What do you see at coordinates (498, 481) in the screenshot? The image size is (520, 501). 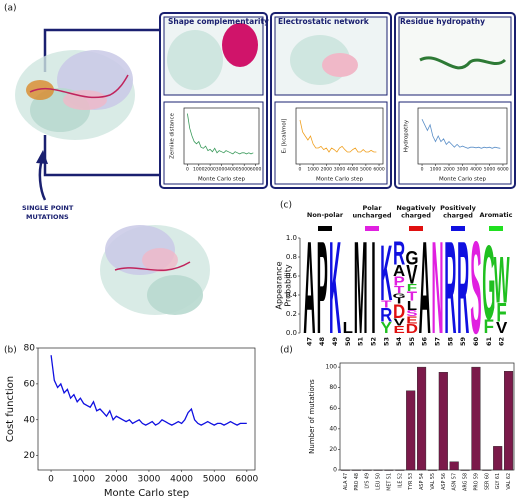 I see `x-tick-label: GLY 61` at bounding box center [498, 481].